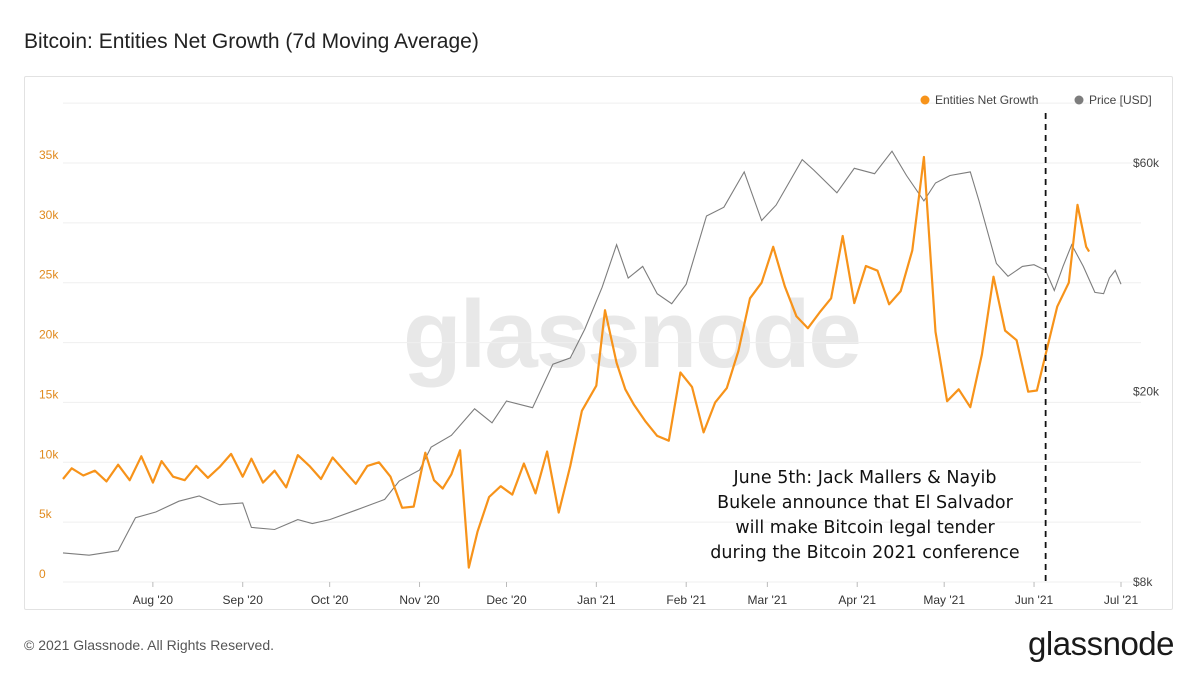 Image resolution: width=1200 pixels, height=675 pixels. Describe the element at coordinates (865, 478) in the screenshot. I see `annotation-line: June 5th: Jack Mallers & Nayib` at that location.